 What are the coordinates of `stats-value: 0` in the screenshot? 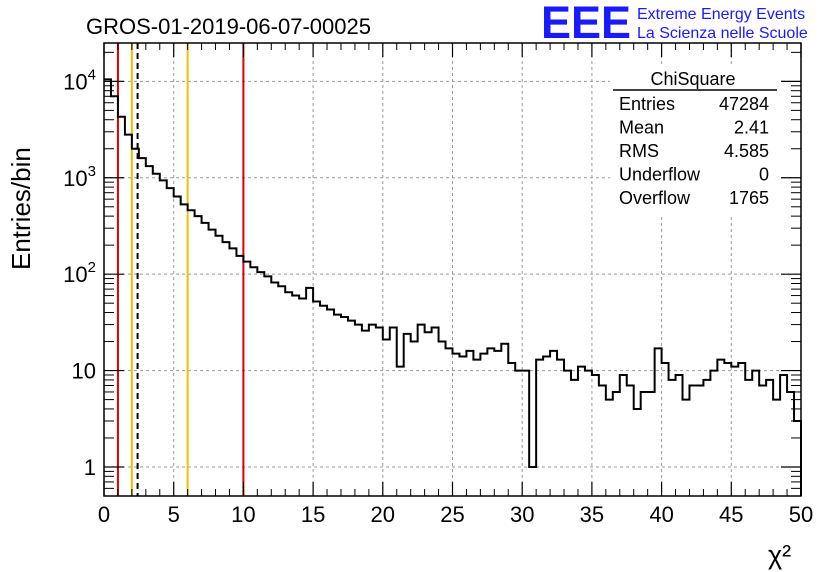 It's located at (764, 175).